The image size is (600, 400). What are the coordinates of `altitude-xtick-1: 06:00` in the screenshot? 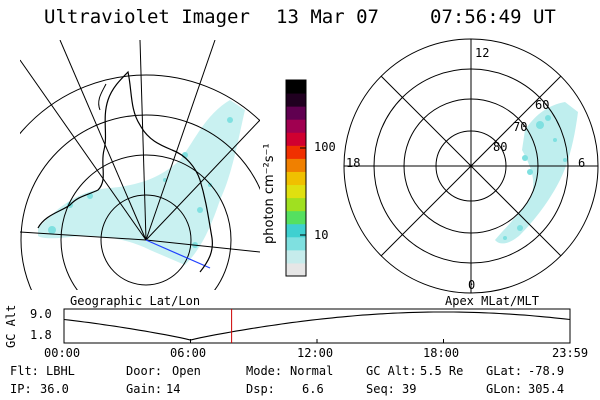 It's located at (188, 353).